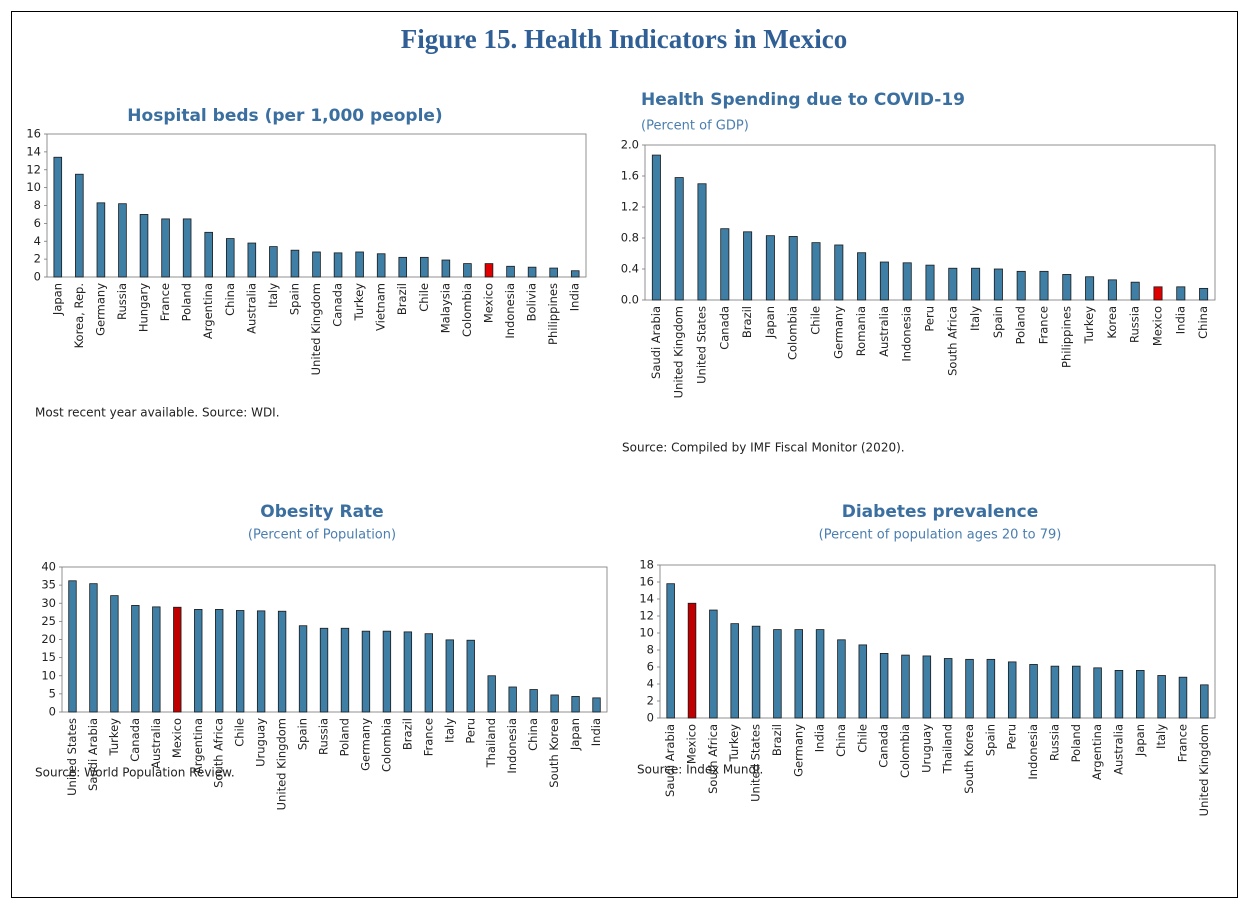 The width and height of the screenshot is (1248, 909). What do you see at coordinates (321, 512) in the screenshot?
I see `chart-title: Obesity Rate` at bounding box center [321, 512].